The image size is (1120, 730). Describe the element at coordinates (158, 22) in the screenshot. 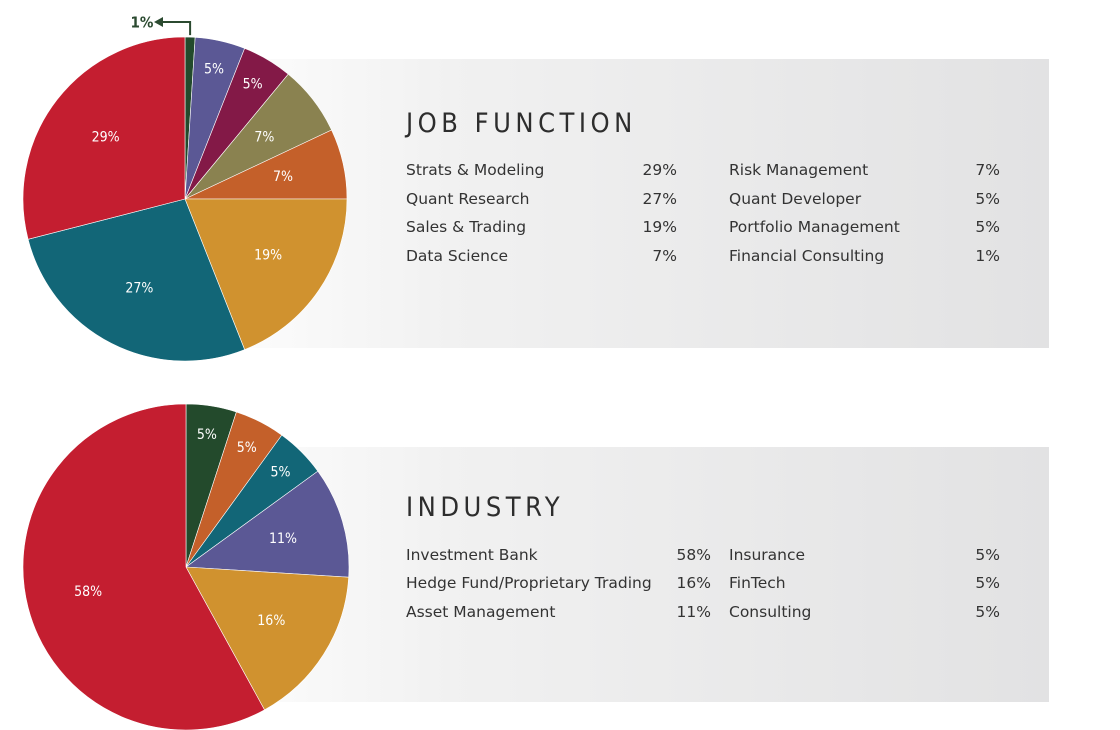

I see `callout-arrowhead` at that location.